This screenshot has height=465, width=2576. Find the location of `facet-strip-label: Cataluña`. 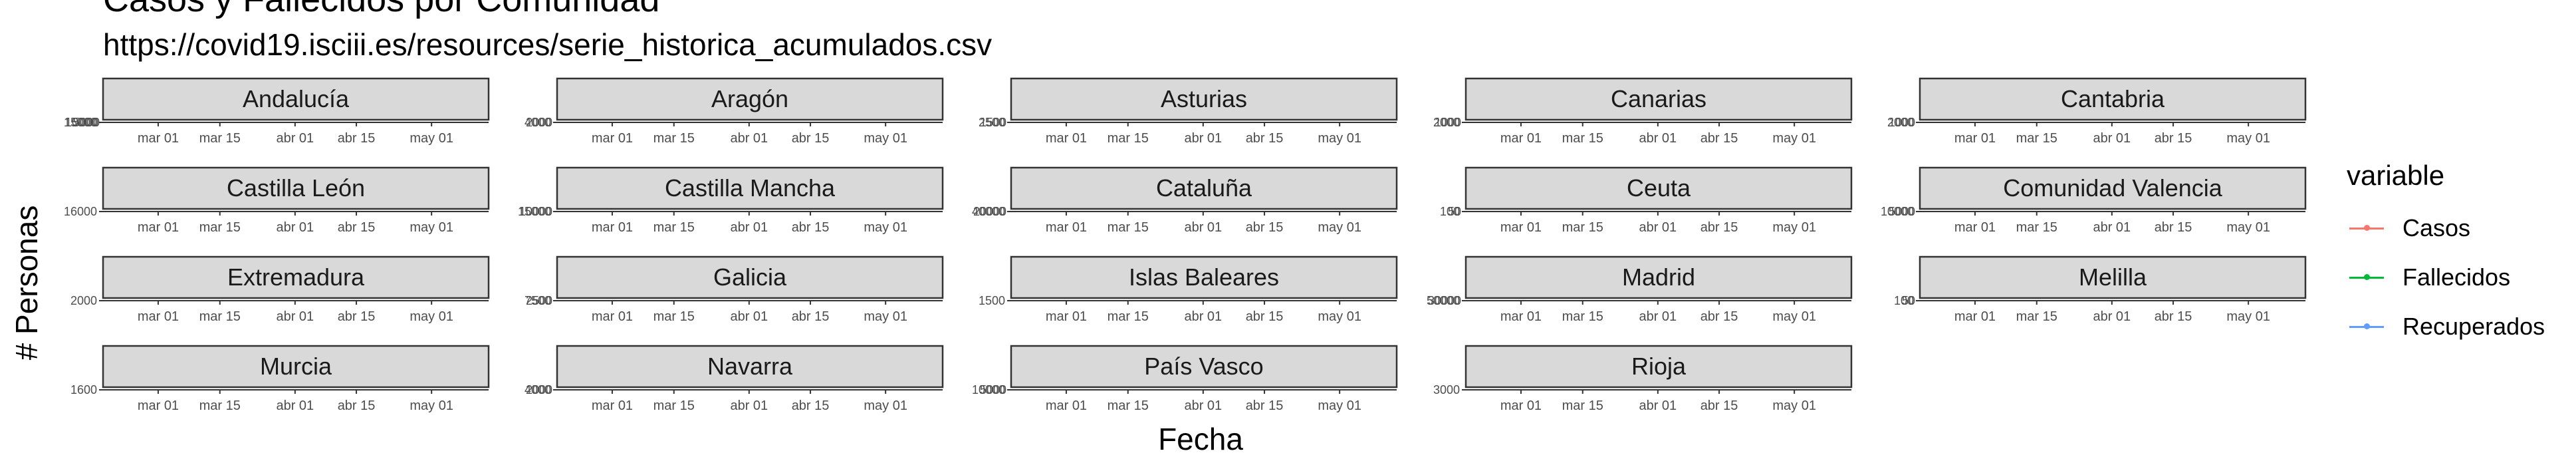

facet-strip-label: Cataluña is located at coordinates (1204, 188).